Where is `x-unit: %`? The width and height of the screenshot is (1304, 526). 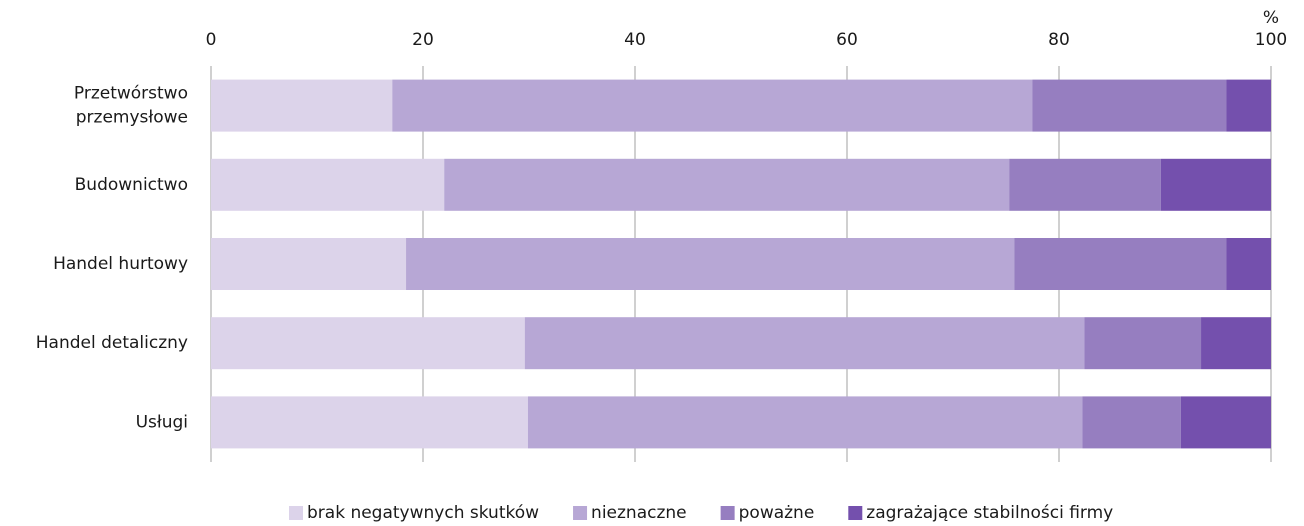
x-unit: % is located at coordinates (1271, 18).